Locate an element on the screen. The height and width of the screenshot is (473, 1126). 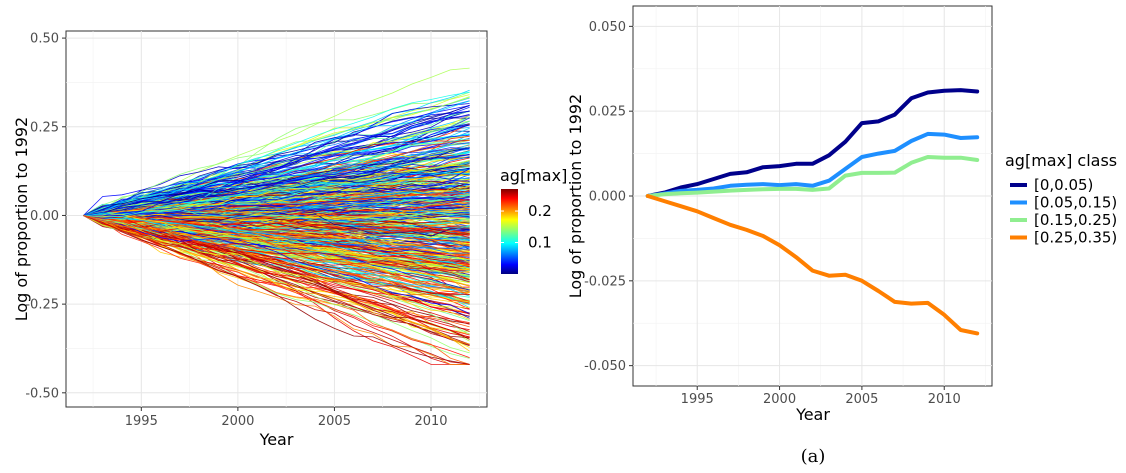
left-colorbar-legend: ag[max] 0.1 0.2 is located at coordinates (533, 220).